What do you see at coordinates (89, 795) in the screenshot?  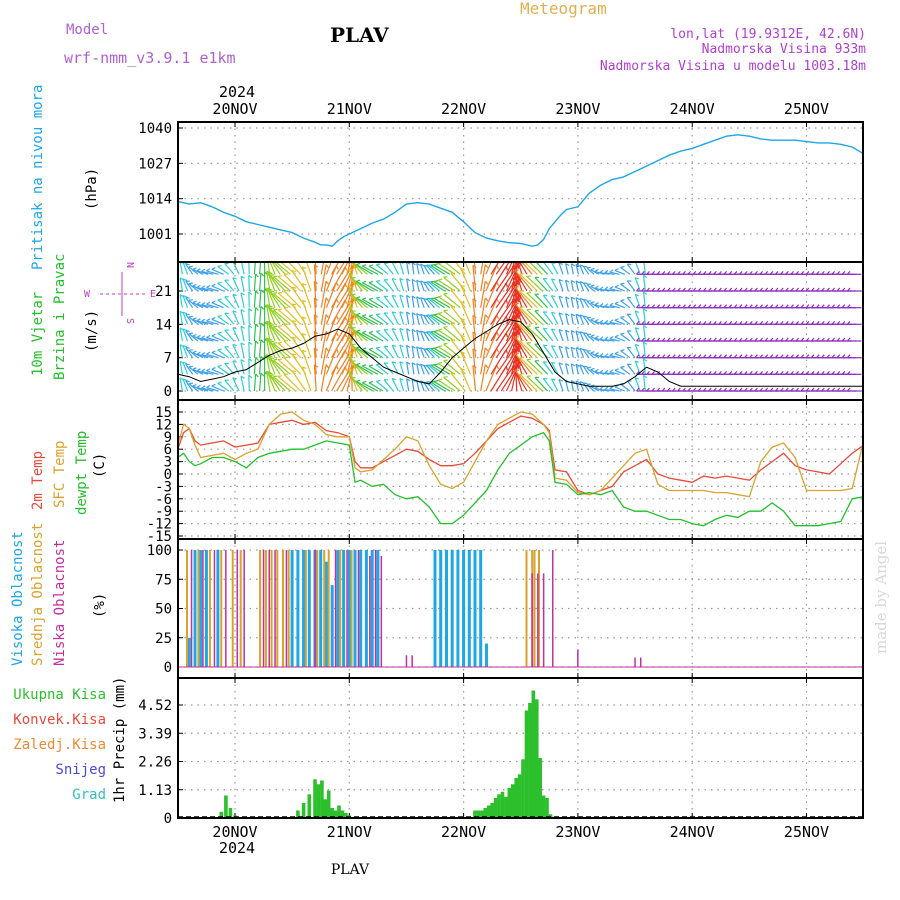 I see `precip-legend-item: Grad` at bounding box center [89, 795].